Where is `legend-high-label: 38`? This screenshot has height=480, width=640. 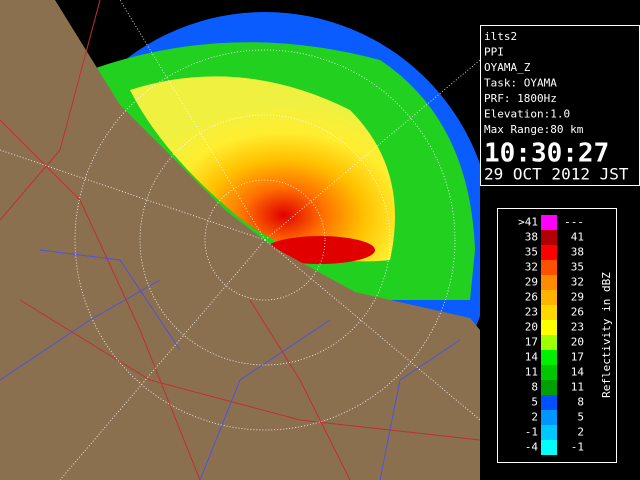
legend-high-label: 38 is located at coordinates (577, 252).